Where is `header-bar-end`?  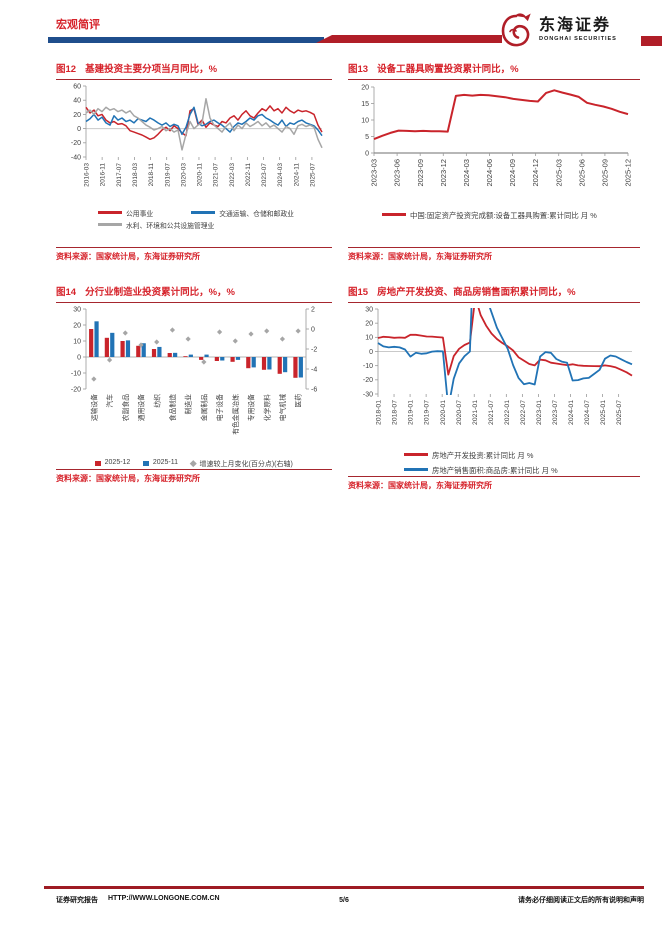 header-bar-end is located at coordinates (651, 41).